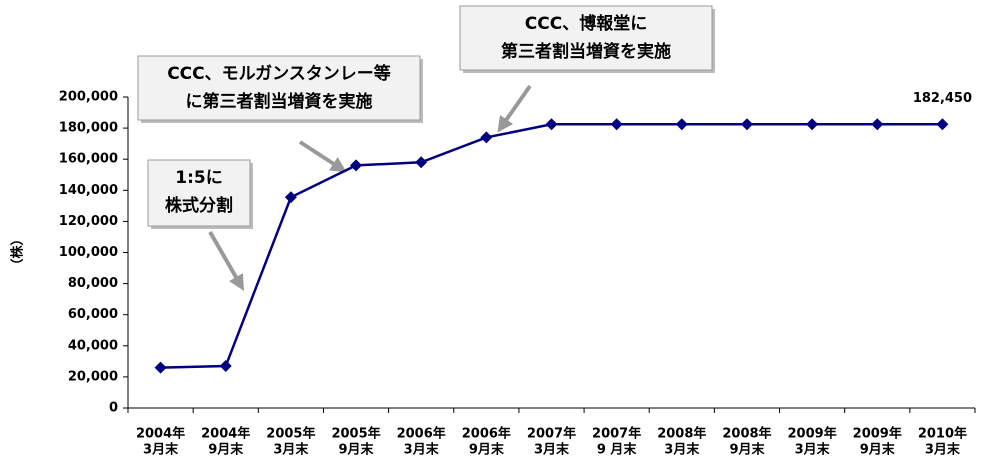  Describe the element at coordinates (279, 73) in the screenshot. I see `annotation-text: CCC、モルガンスタンレー等` at that location.